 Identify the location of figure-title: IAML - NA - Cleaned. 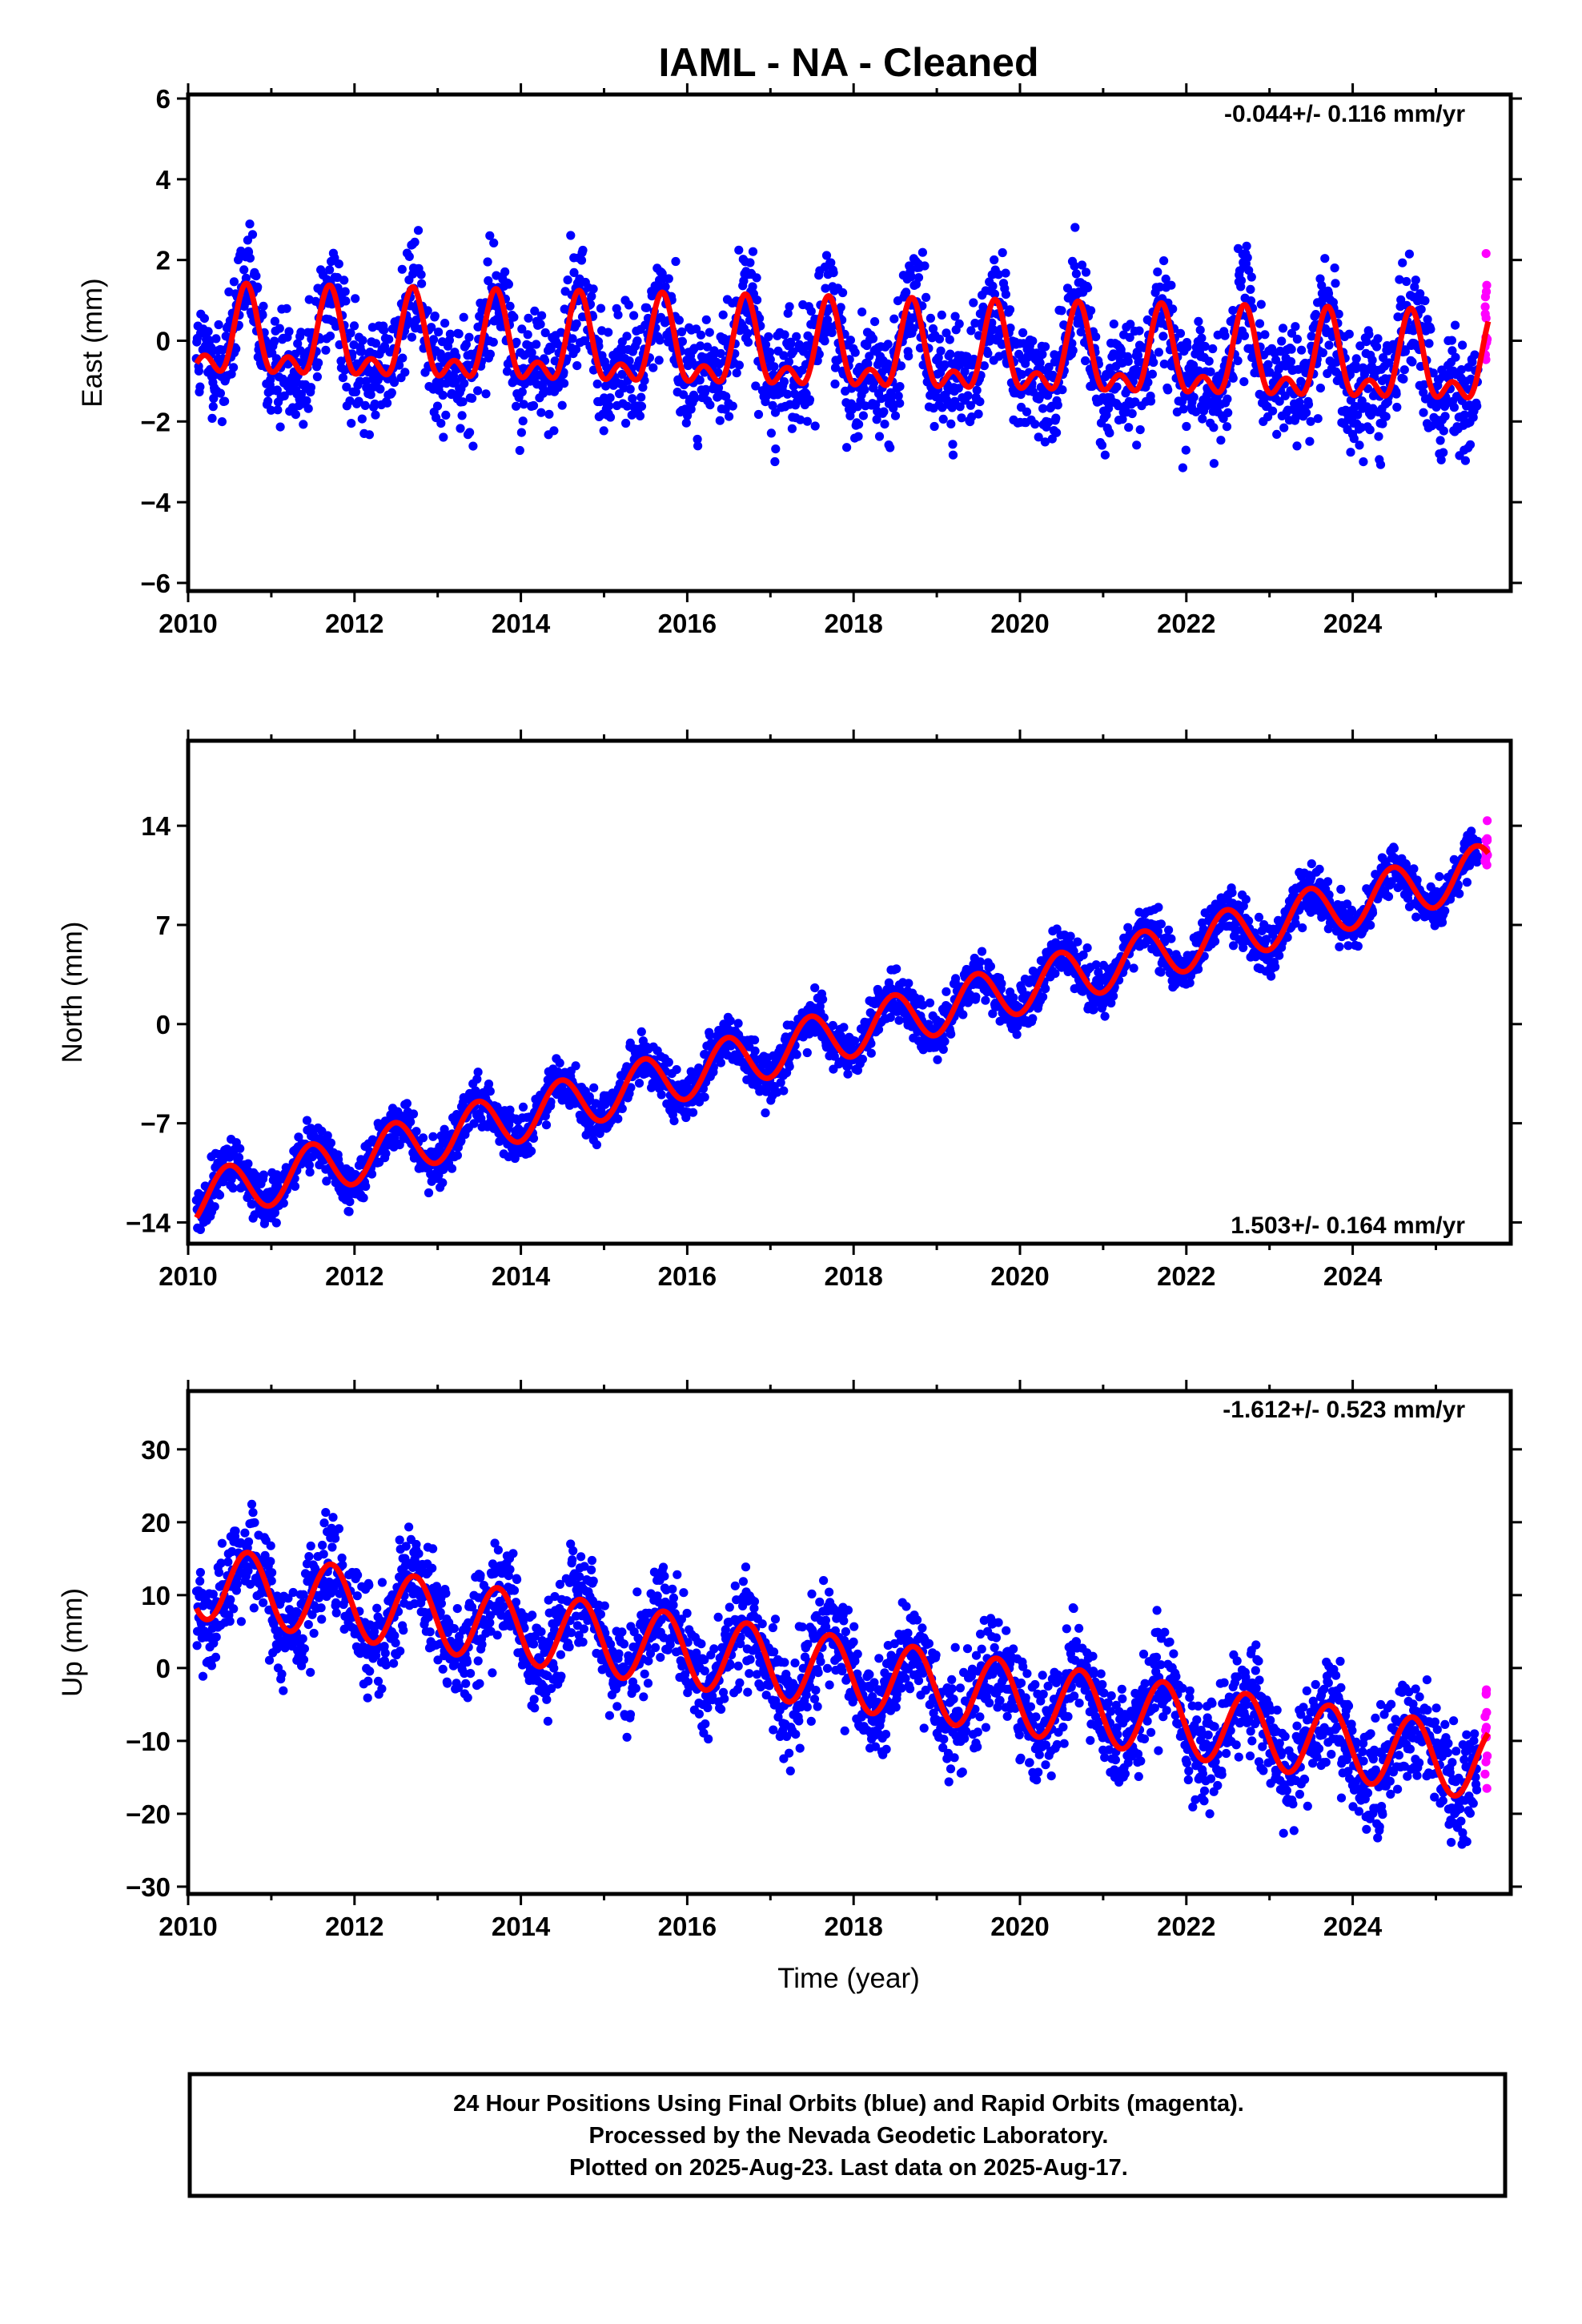
(848, 62).